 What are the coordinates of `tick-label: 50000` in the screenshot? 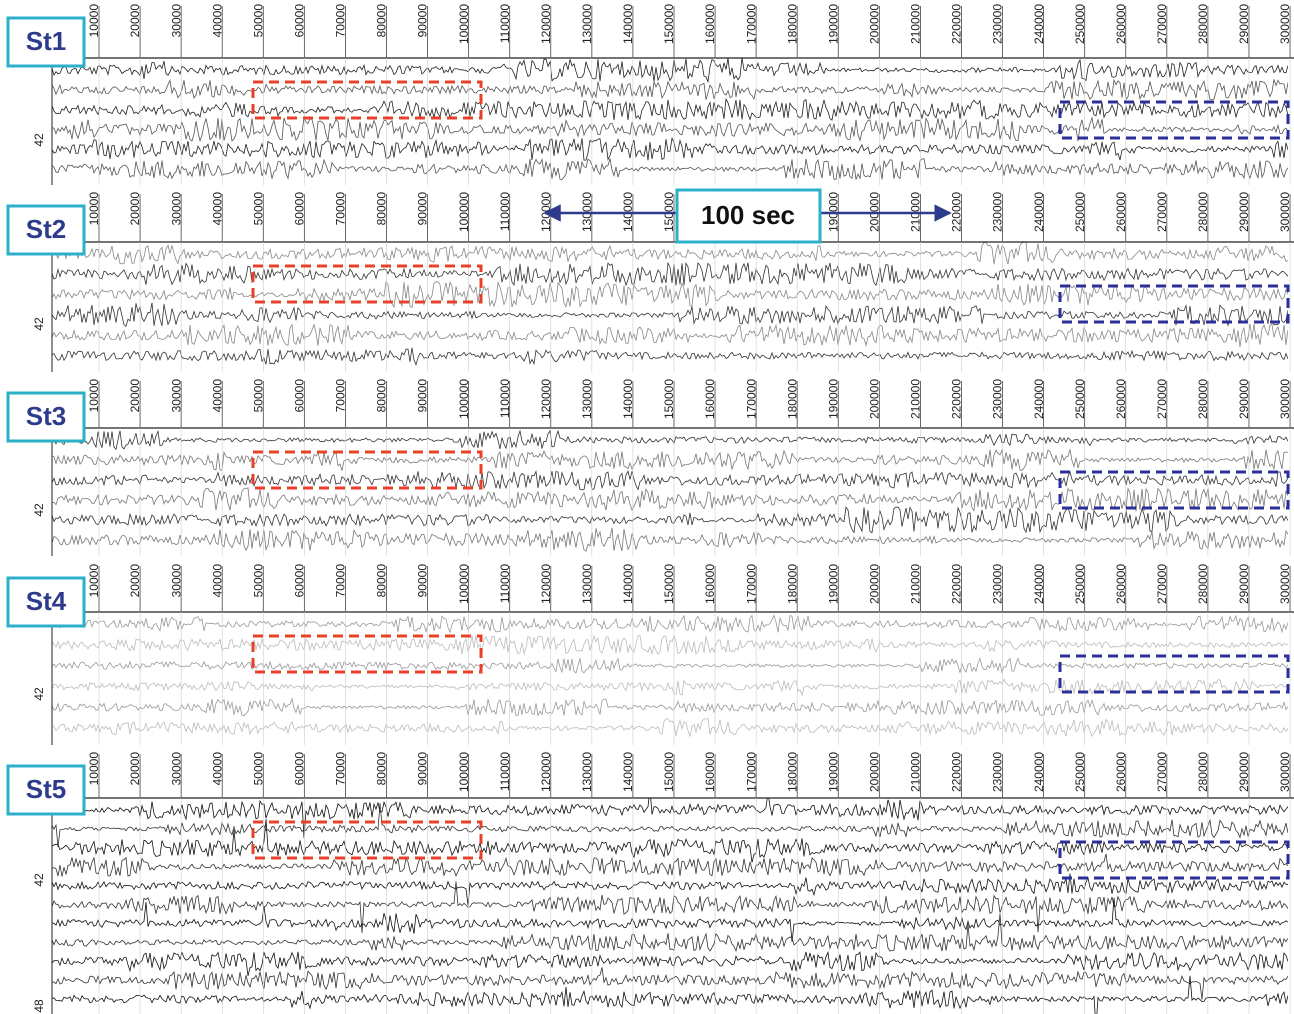 It's located at (258, 21).